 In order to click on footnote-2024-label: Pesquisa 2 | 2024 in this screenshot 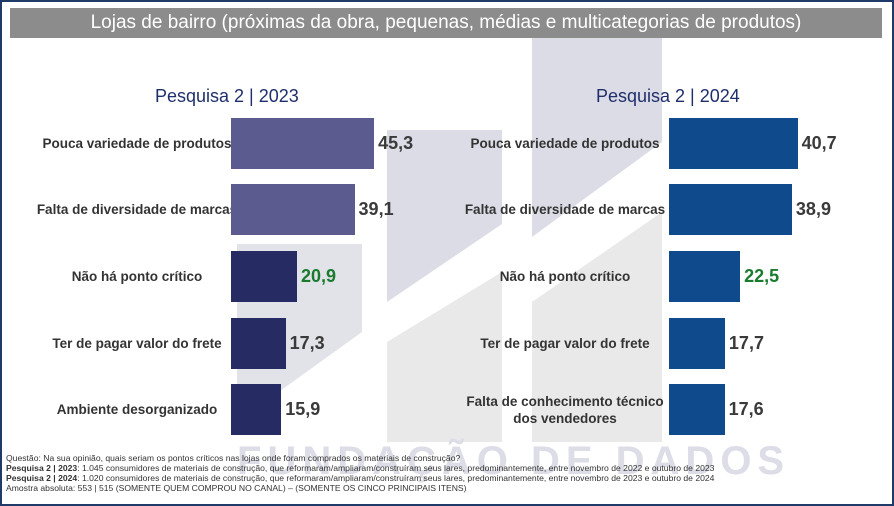, I will do `click(42, 478)`.